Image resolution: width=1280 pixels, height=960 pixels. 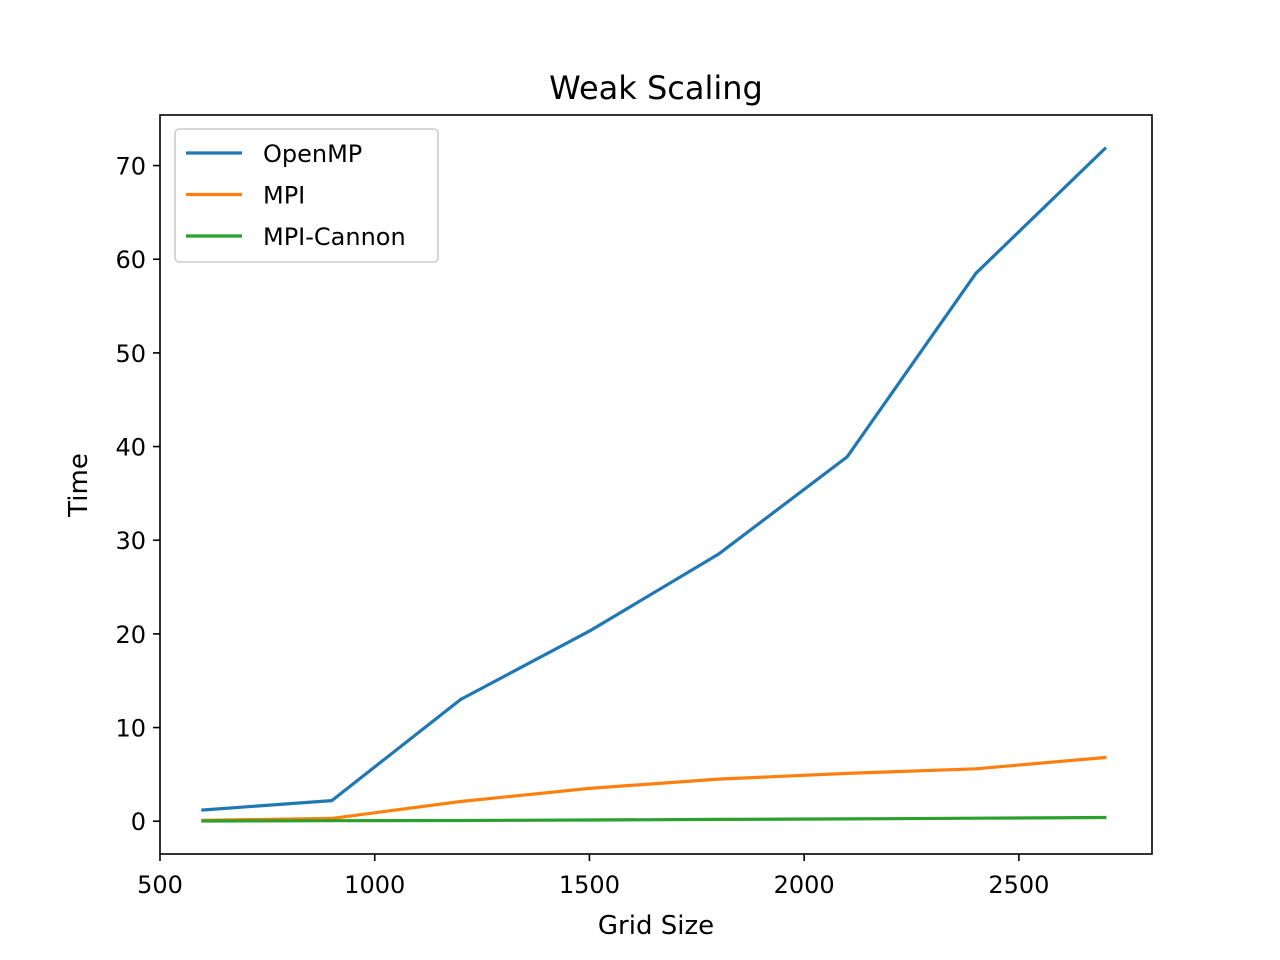 I want to click on x-tick-label: 2000, so click(x=804, y=885).